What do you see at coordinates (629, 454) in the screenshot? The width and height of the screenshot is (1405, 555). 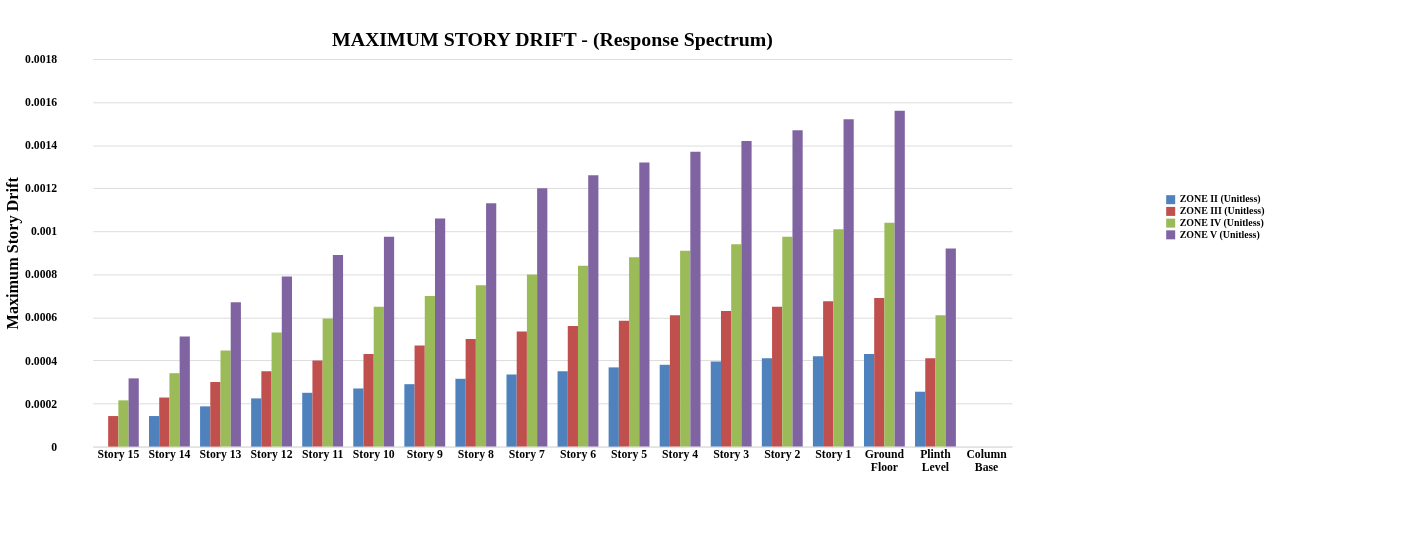 I see `x-tick-label: Story 5` at bounding box center [629, 454].